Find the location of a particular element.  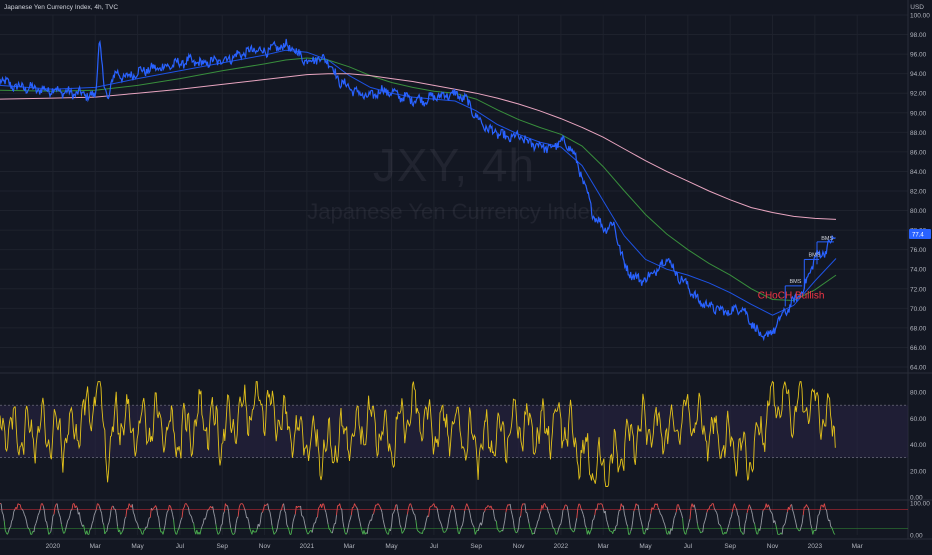

symbol-header: Japanese Yen Currency Index, 4h, TVC is located at coordinates (61, 7).